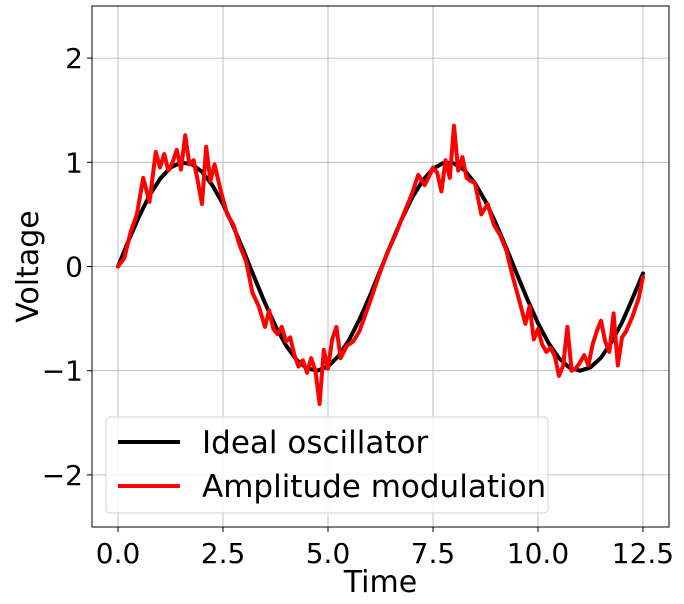  I want to click on legend-box, so click(327, 465).